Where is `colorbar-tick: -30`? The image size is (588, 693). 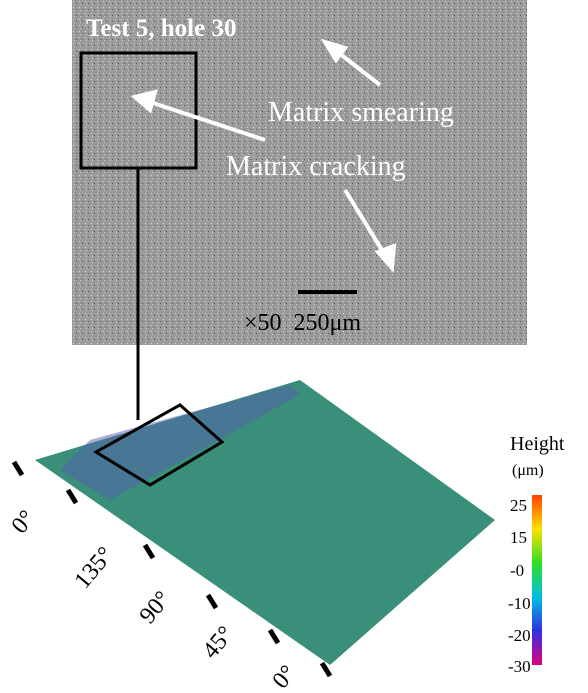
colorbar-tick: -30 is located at coordinates (519, 666).